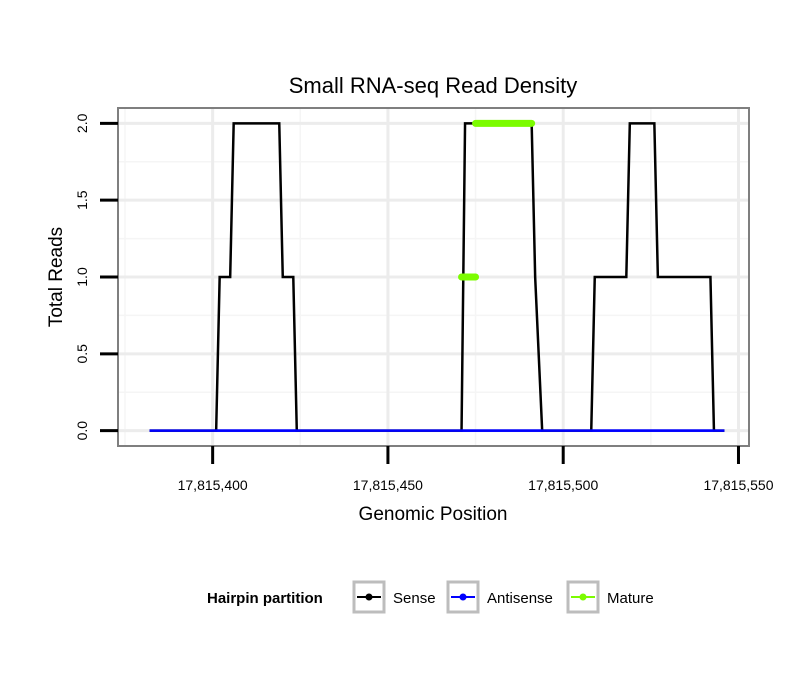  I want to click on y-tick-label: 0.0, so click(82, 431).